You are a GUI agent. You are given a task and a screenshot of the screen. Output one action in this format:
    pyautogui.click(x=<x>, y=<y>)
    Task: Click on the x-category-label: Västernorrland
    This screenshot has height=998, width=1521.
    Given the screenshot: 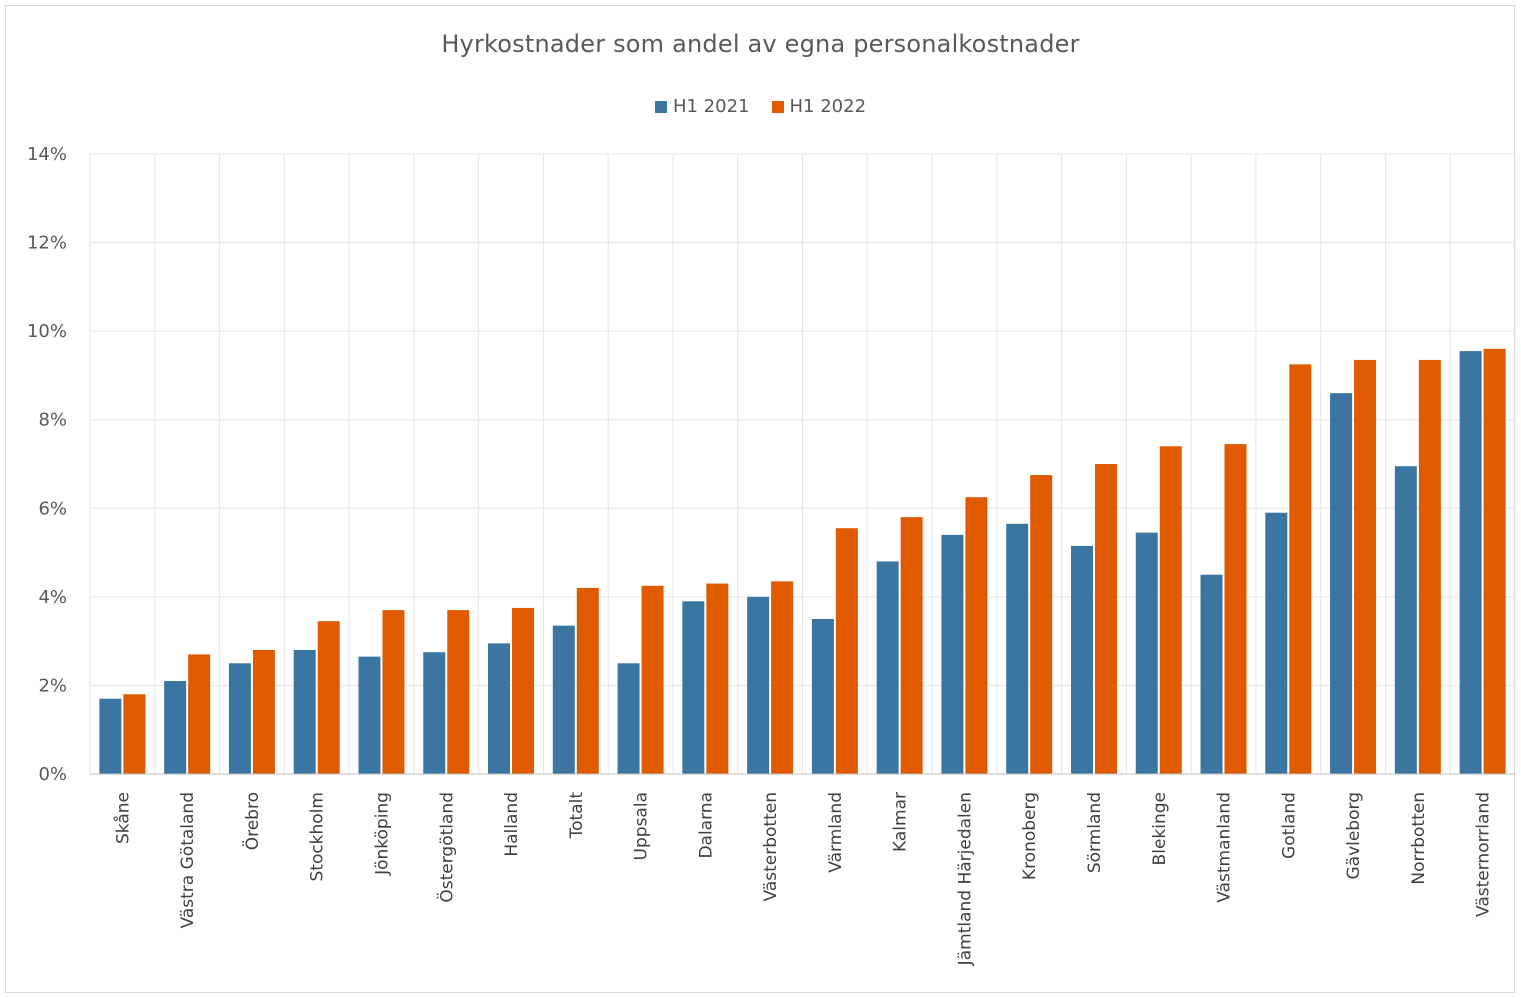 What is the action you would take?
    pyautogui.click(x=1484, y=854)
    